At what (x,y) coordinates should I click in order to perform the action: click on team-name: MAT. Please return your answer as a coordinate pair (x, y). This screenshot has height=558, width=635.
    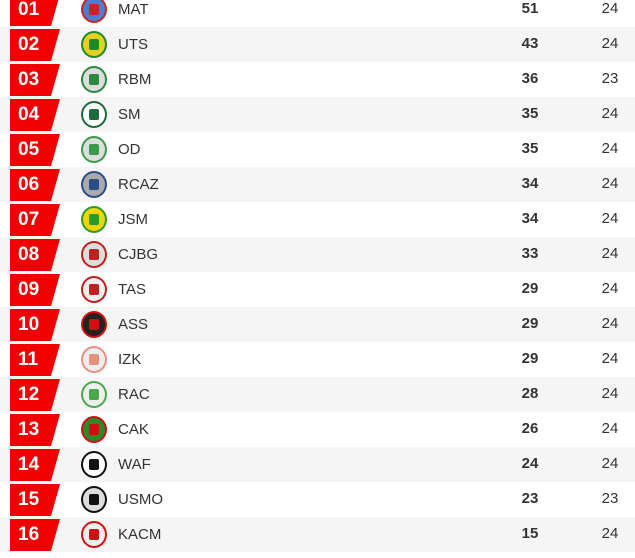
    Looking at the image, I should click on (133, 9).